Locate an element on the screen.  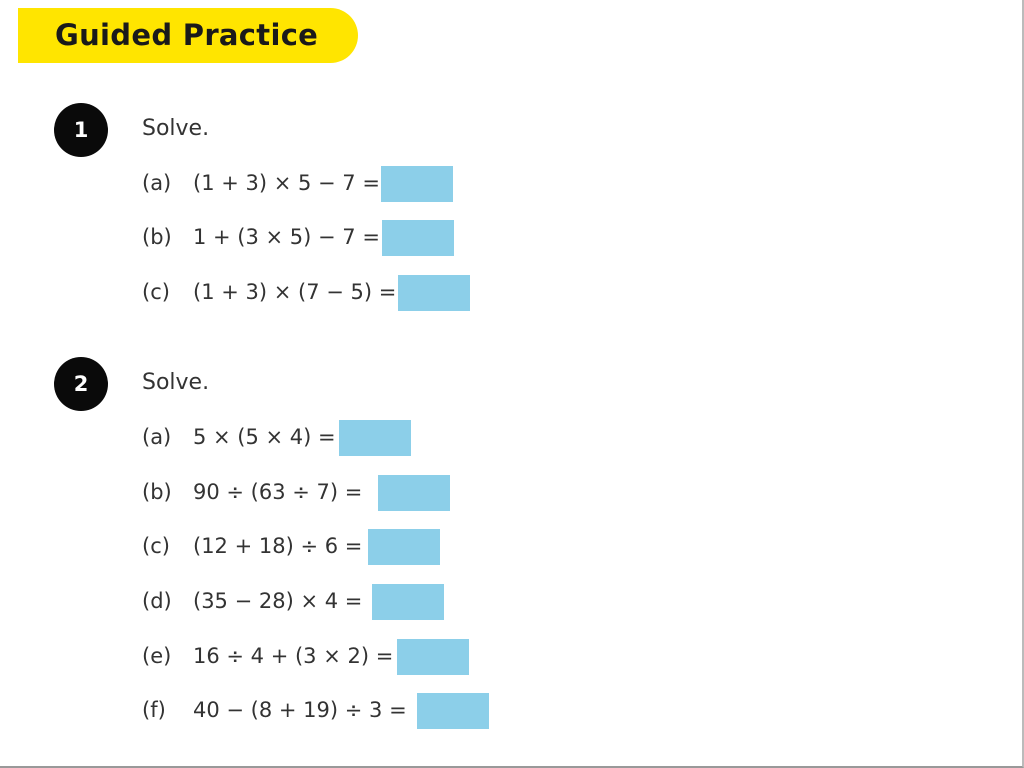
question-number-badge: 1 is located at coordinates (81, 130).